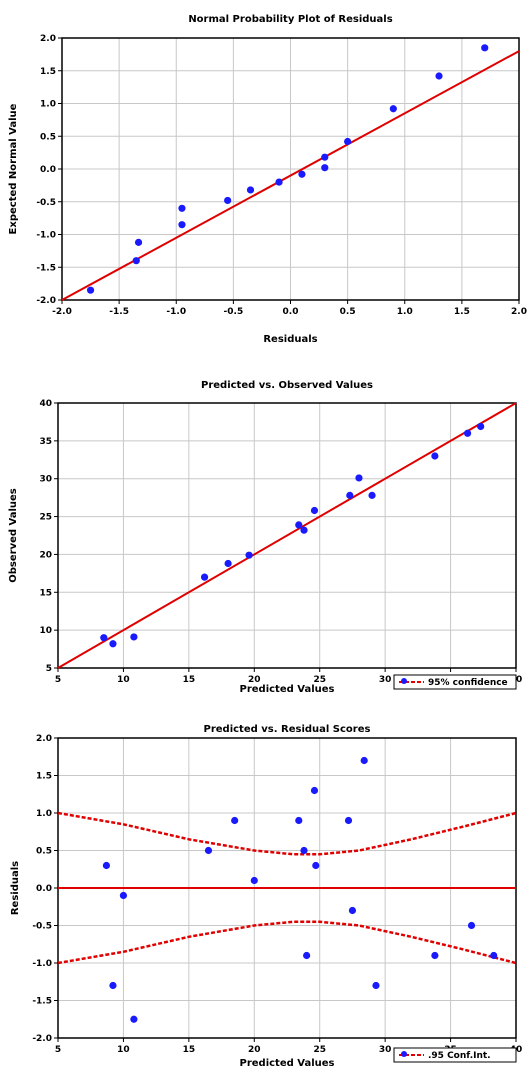  Describe the element at coordinates (468, 683) in the screenshot. I see `legend-label: 95% confidence` at that location.